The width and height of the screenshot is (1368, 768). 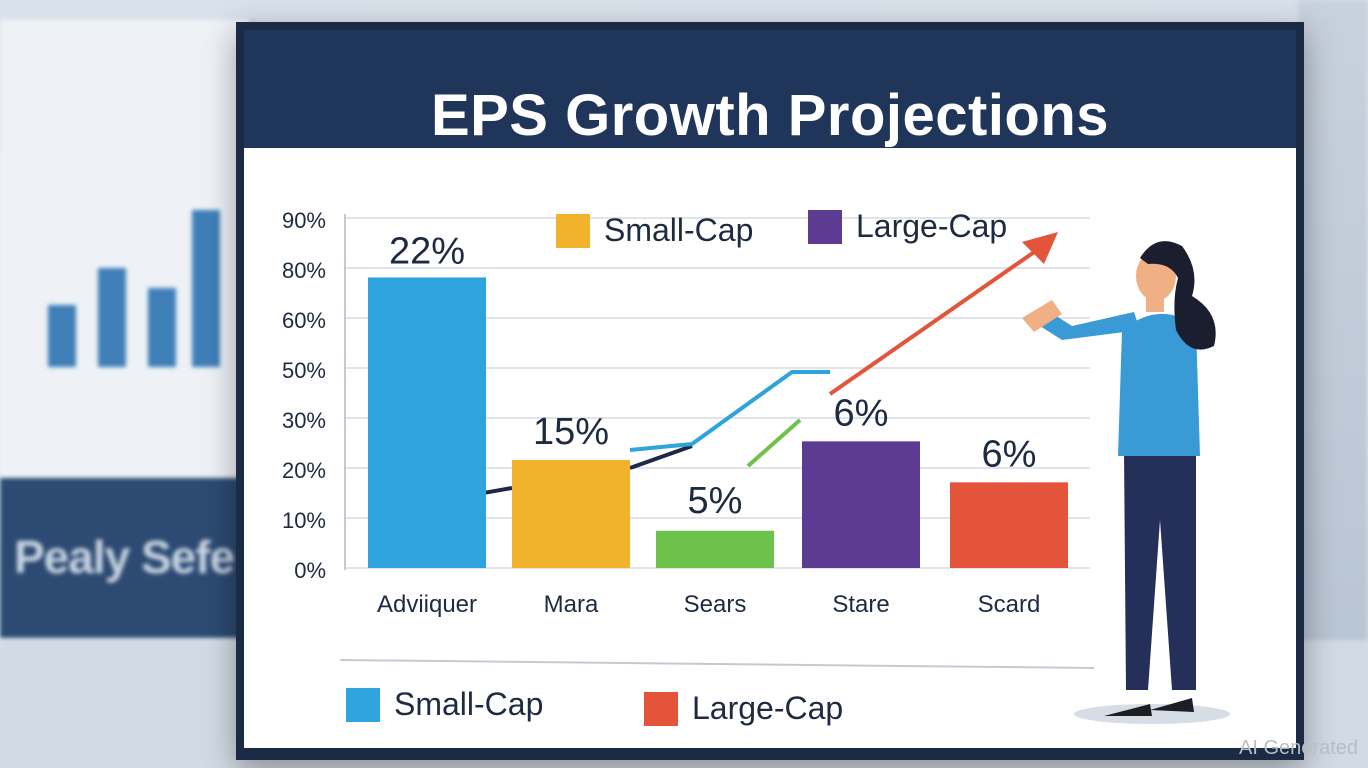 What do you see at coordinates (715, 604) in the screenshot?
I see `x-tick-label: Sears` at bounding box center [715, 604].